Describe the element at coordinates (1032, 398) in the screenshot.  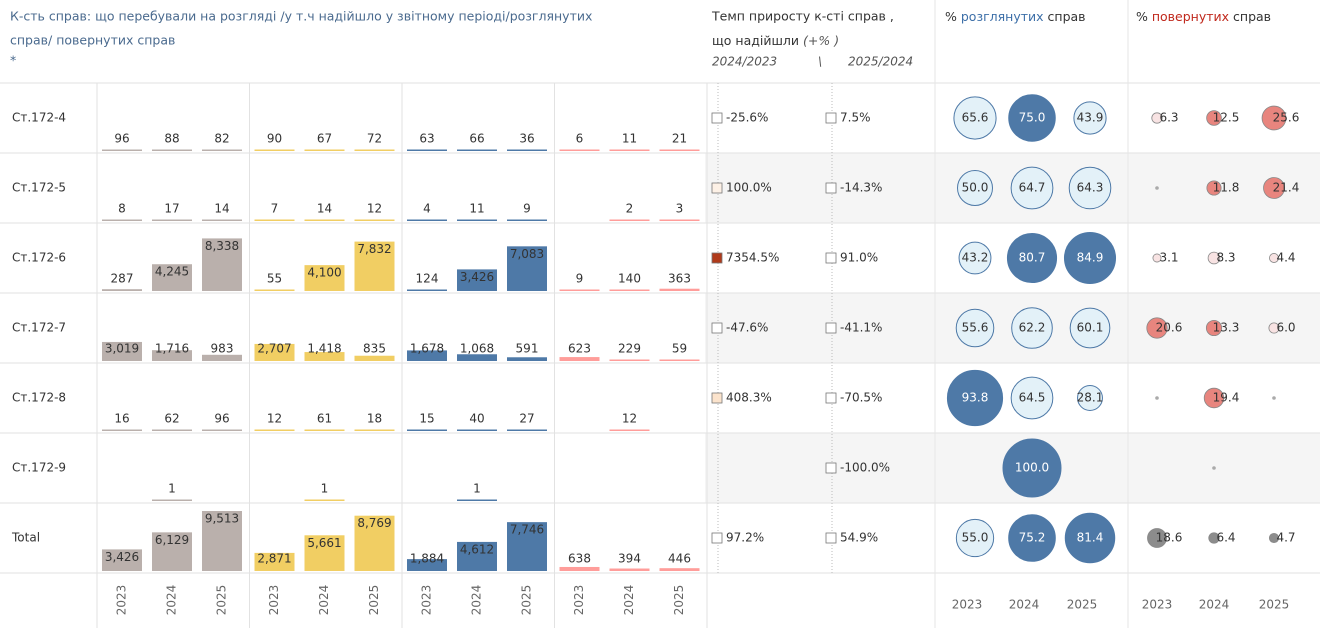
I see `reviewed-label: 64.5` at that location.